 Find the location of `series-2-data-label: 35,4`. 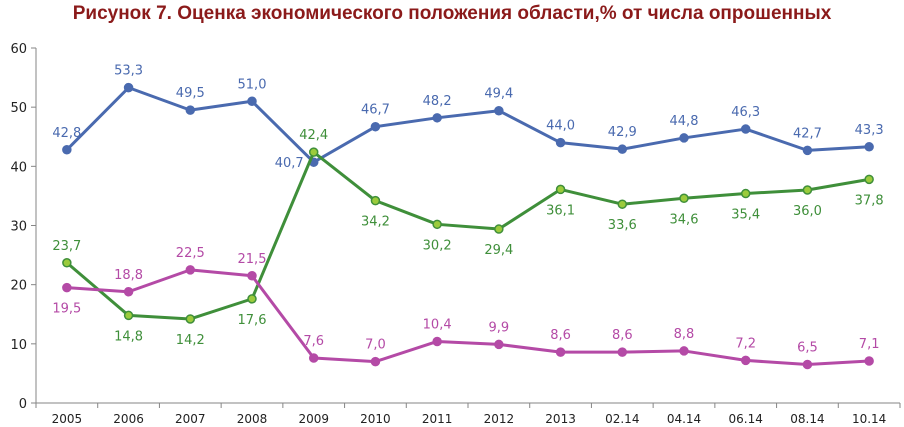

series-2-data-label: 35,4 is located at coordinates (745, 215).